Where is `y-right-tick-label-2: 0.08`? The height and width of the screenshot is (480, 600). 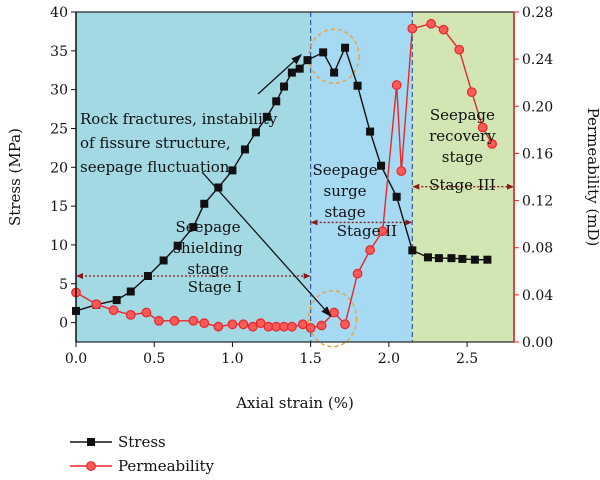
y-right-tick-label-2: 0.08 is located at coordinates (537, 249).